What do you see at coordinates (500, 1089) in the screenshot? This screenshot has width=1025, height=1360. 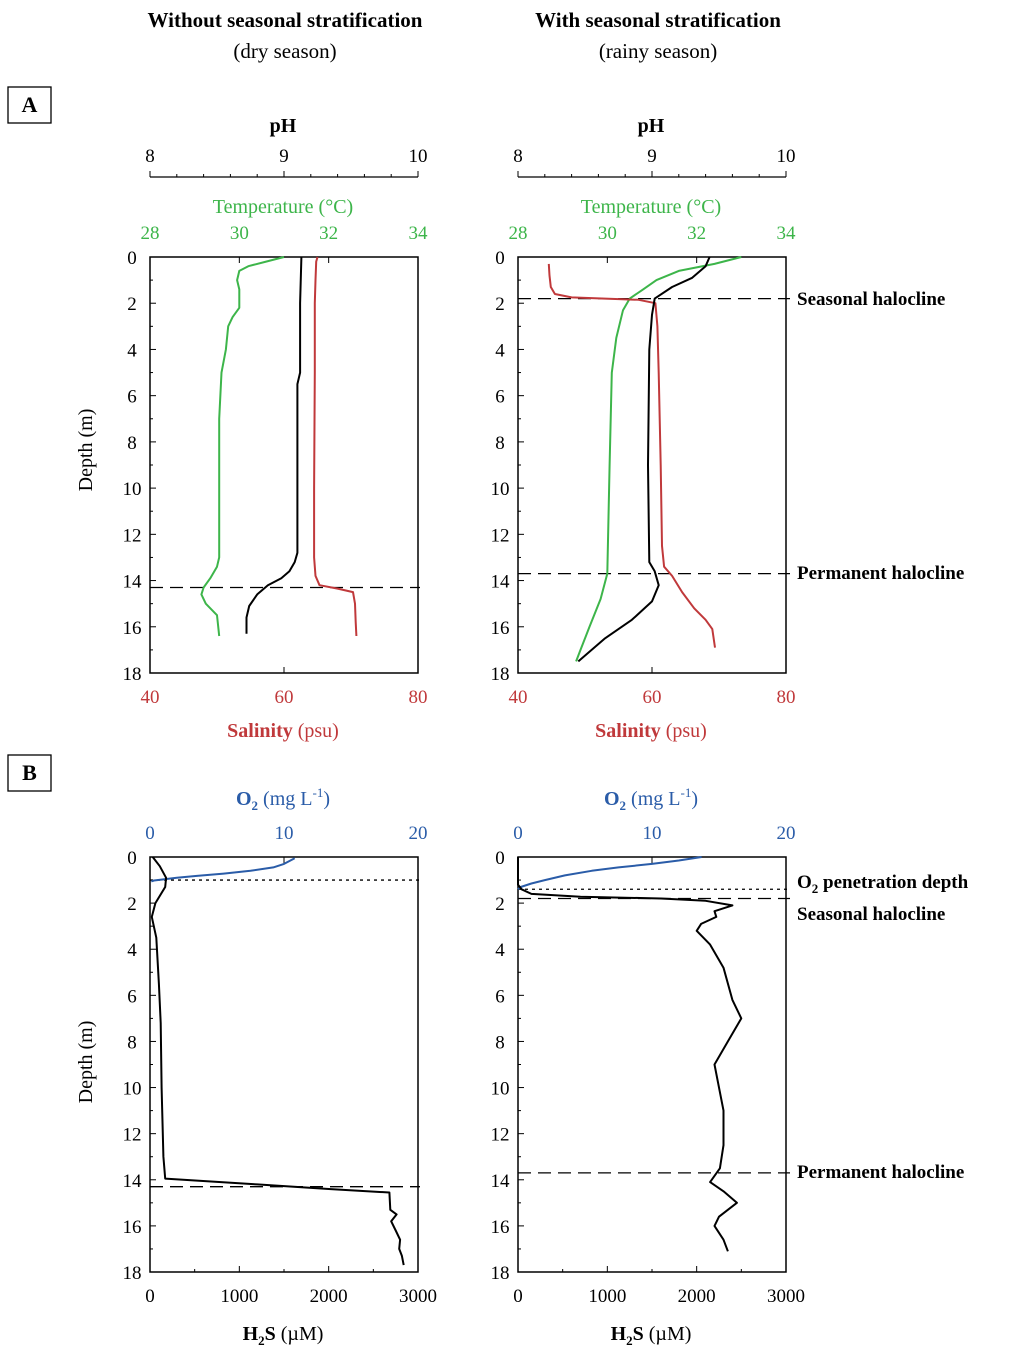 I see `chart-B-rainy-ytick-label: 10` at bounding box center [500, 1089].